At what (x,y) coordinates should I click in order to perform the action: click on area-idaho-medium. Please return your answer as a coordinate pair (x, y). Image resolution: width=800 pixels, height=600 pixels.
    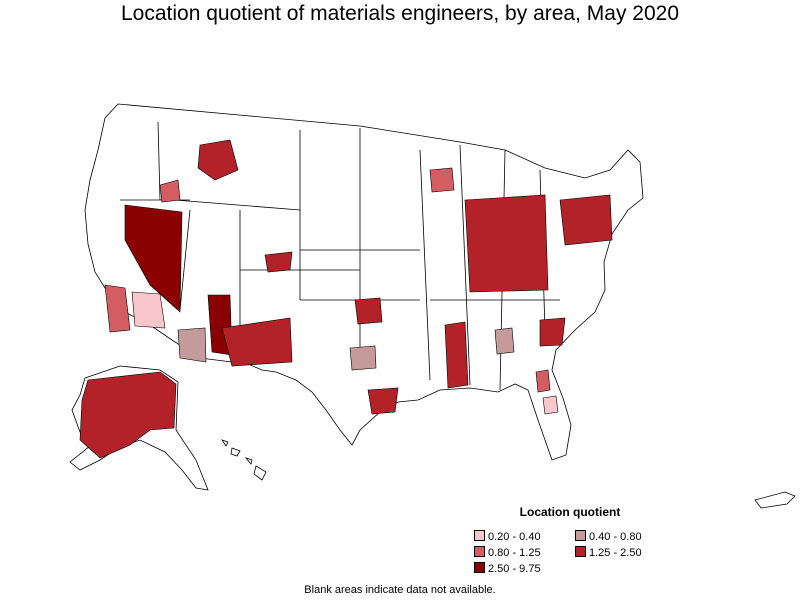
    Looking at the image, I should click on (170, 191).